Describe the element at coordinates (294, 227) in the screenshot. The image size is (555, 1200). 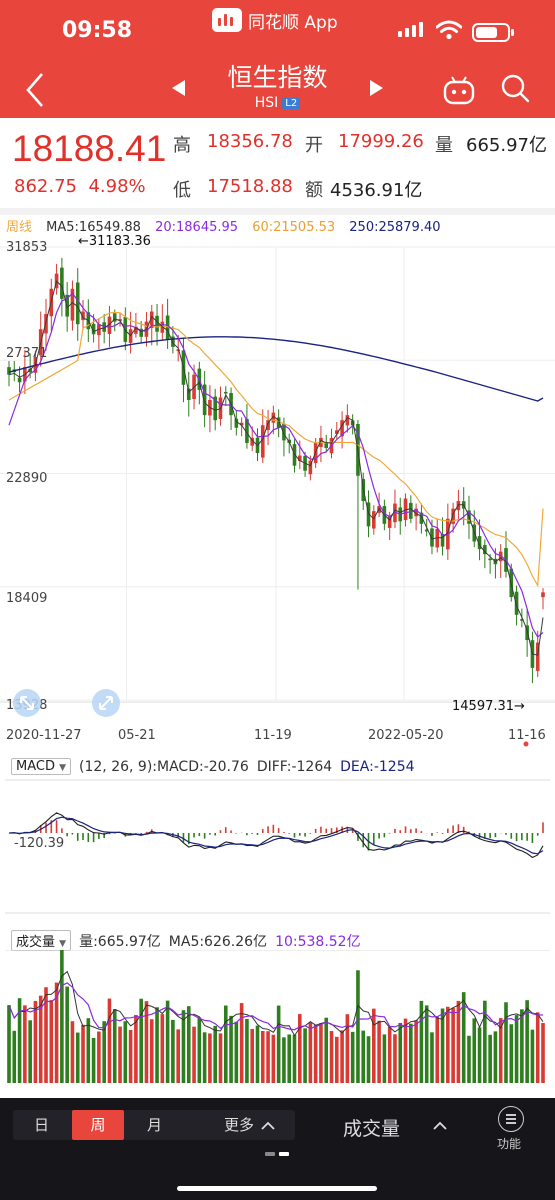
I see `ma60-legend: 60:21505.53` at that location.